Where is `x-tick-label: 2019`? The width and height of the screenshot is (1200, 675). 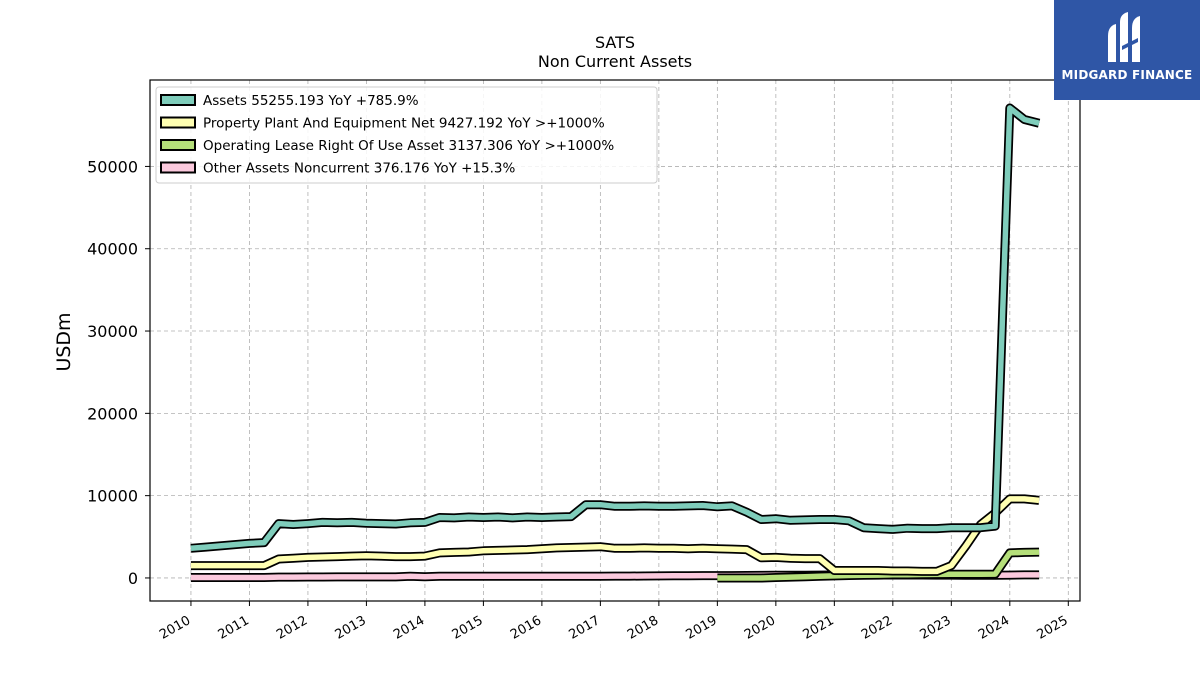
x-tick-label: 2019 is located at coordinates (702, 628).